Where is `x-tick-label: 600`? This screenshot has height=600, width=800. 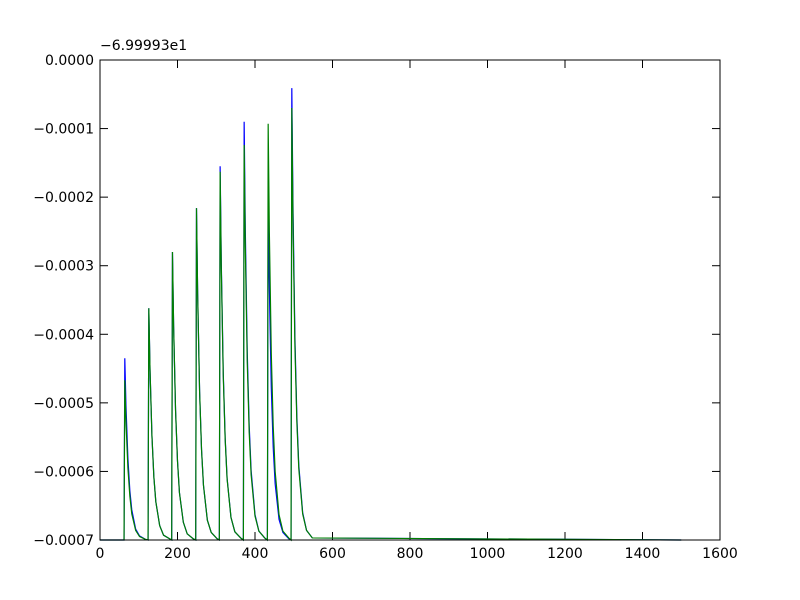 x-tick-label: 600 is located at coordinates (332, 554).